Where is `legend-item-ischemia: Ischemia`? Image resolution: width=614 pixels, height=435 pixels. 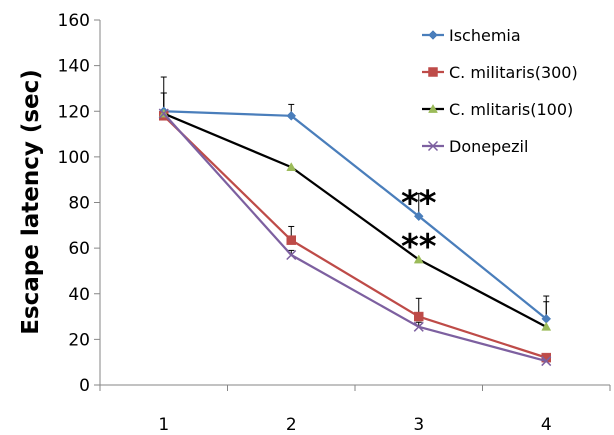 legend-item-ischemia: Ischemia is located at coordinates (471, 35).